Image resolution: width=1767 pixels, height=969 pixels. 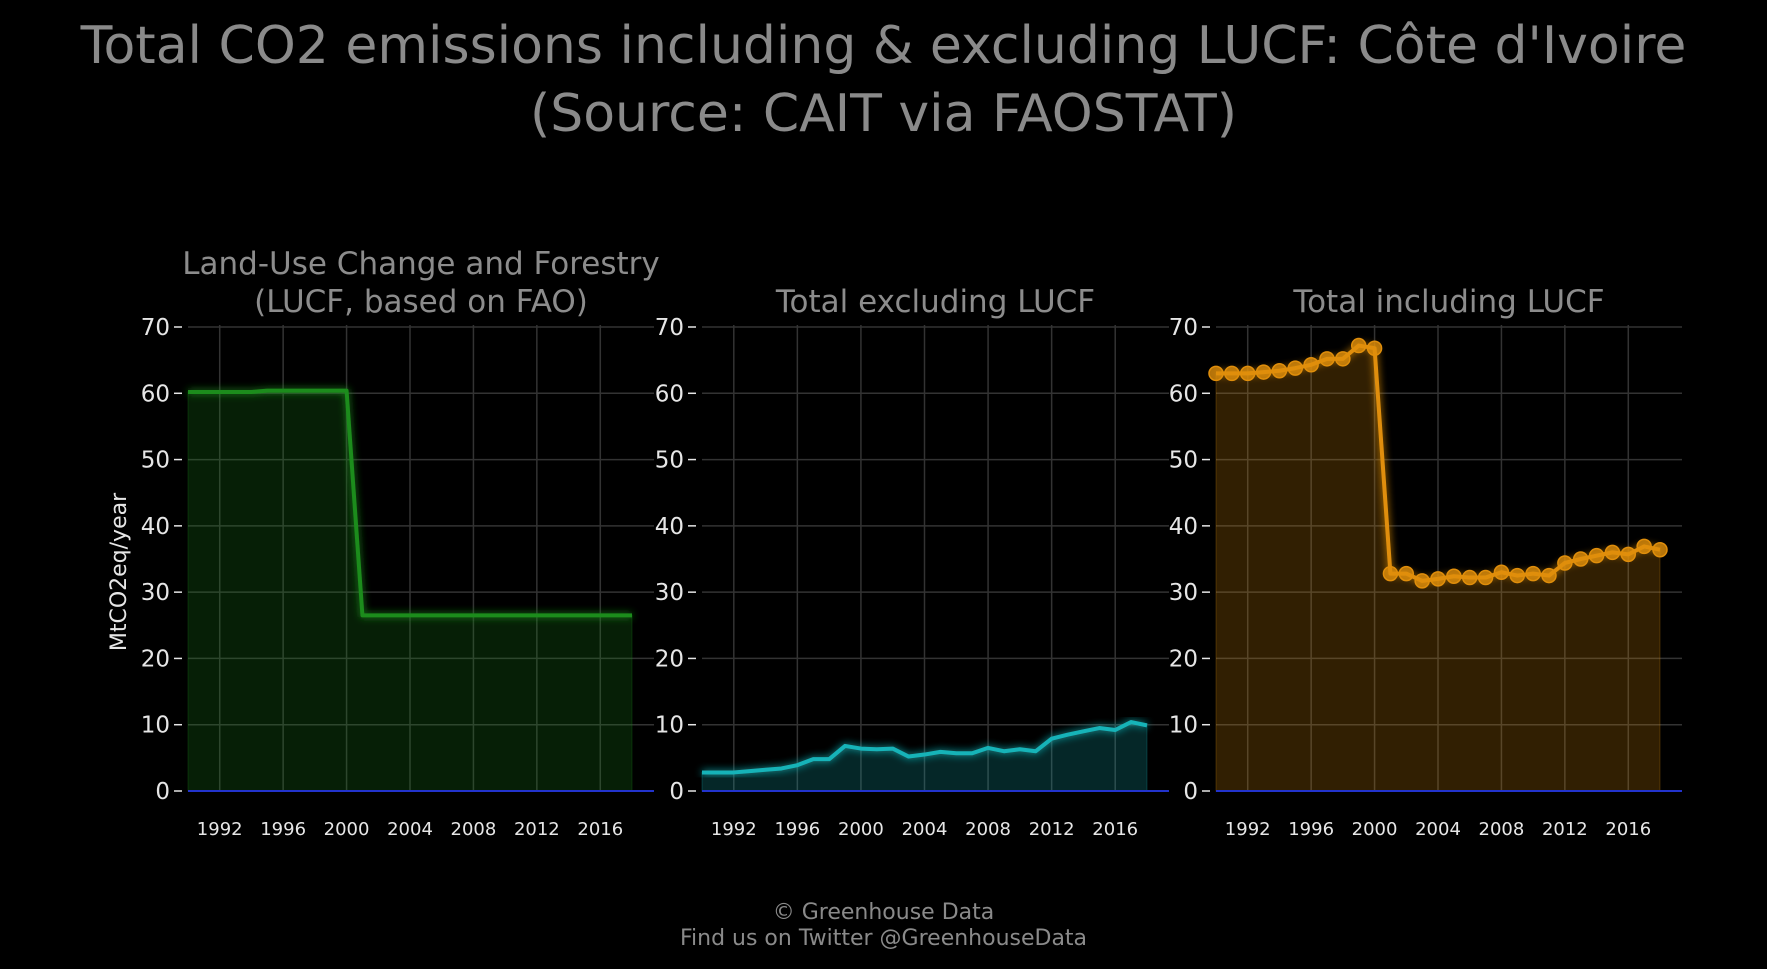 I want to click on title-line-2: (Source: CAIT via FAOSTAT), so click(x=883, y=114).